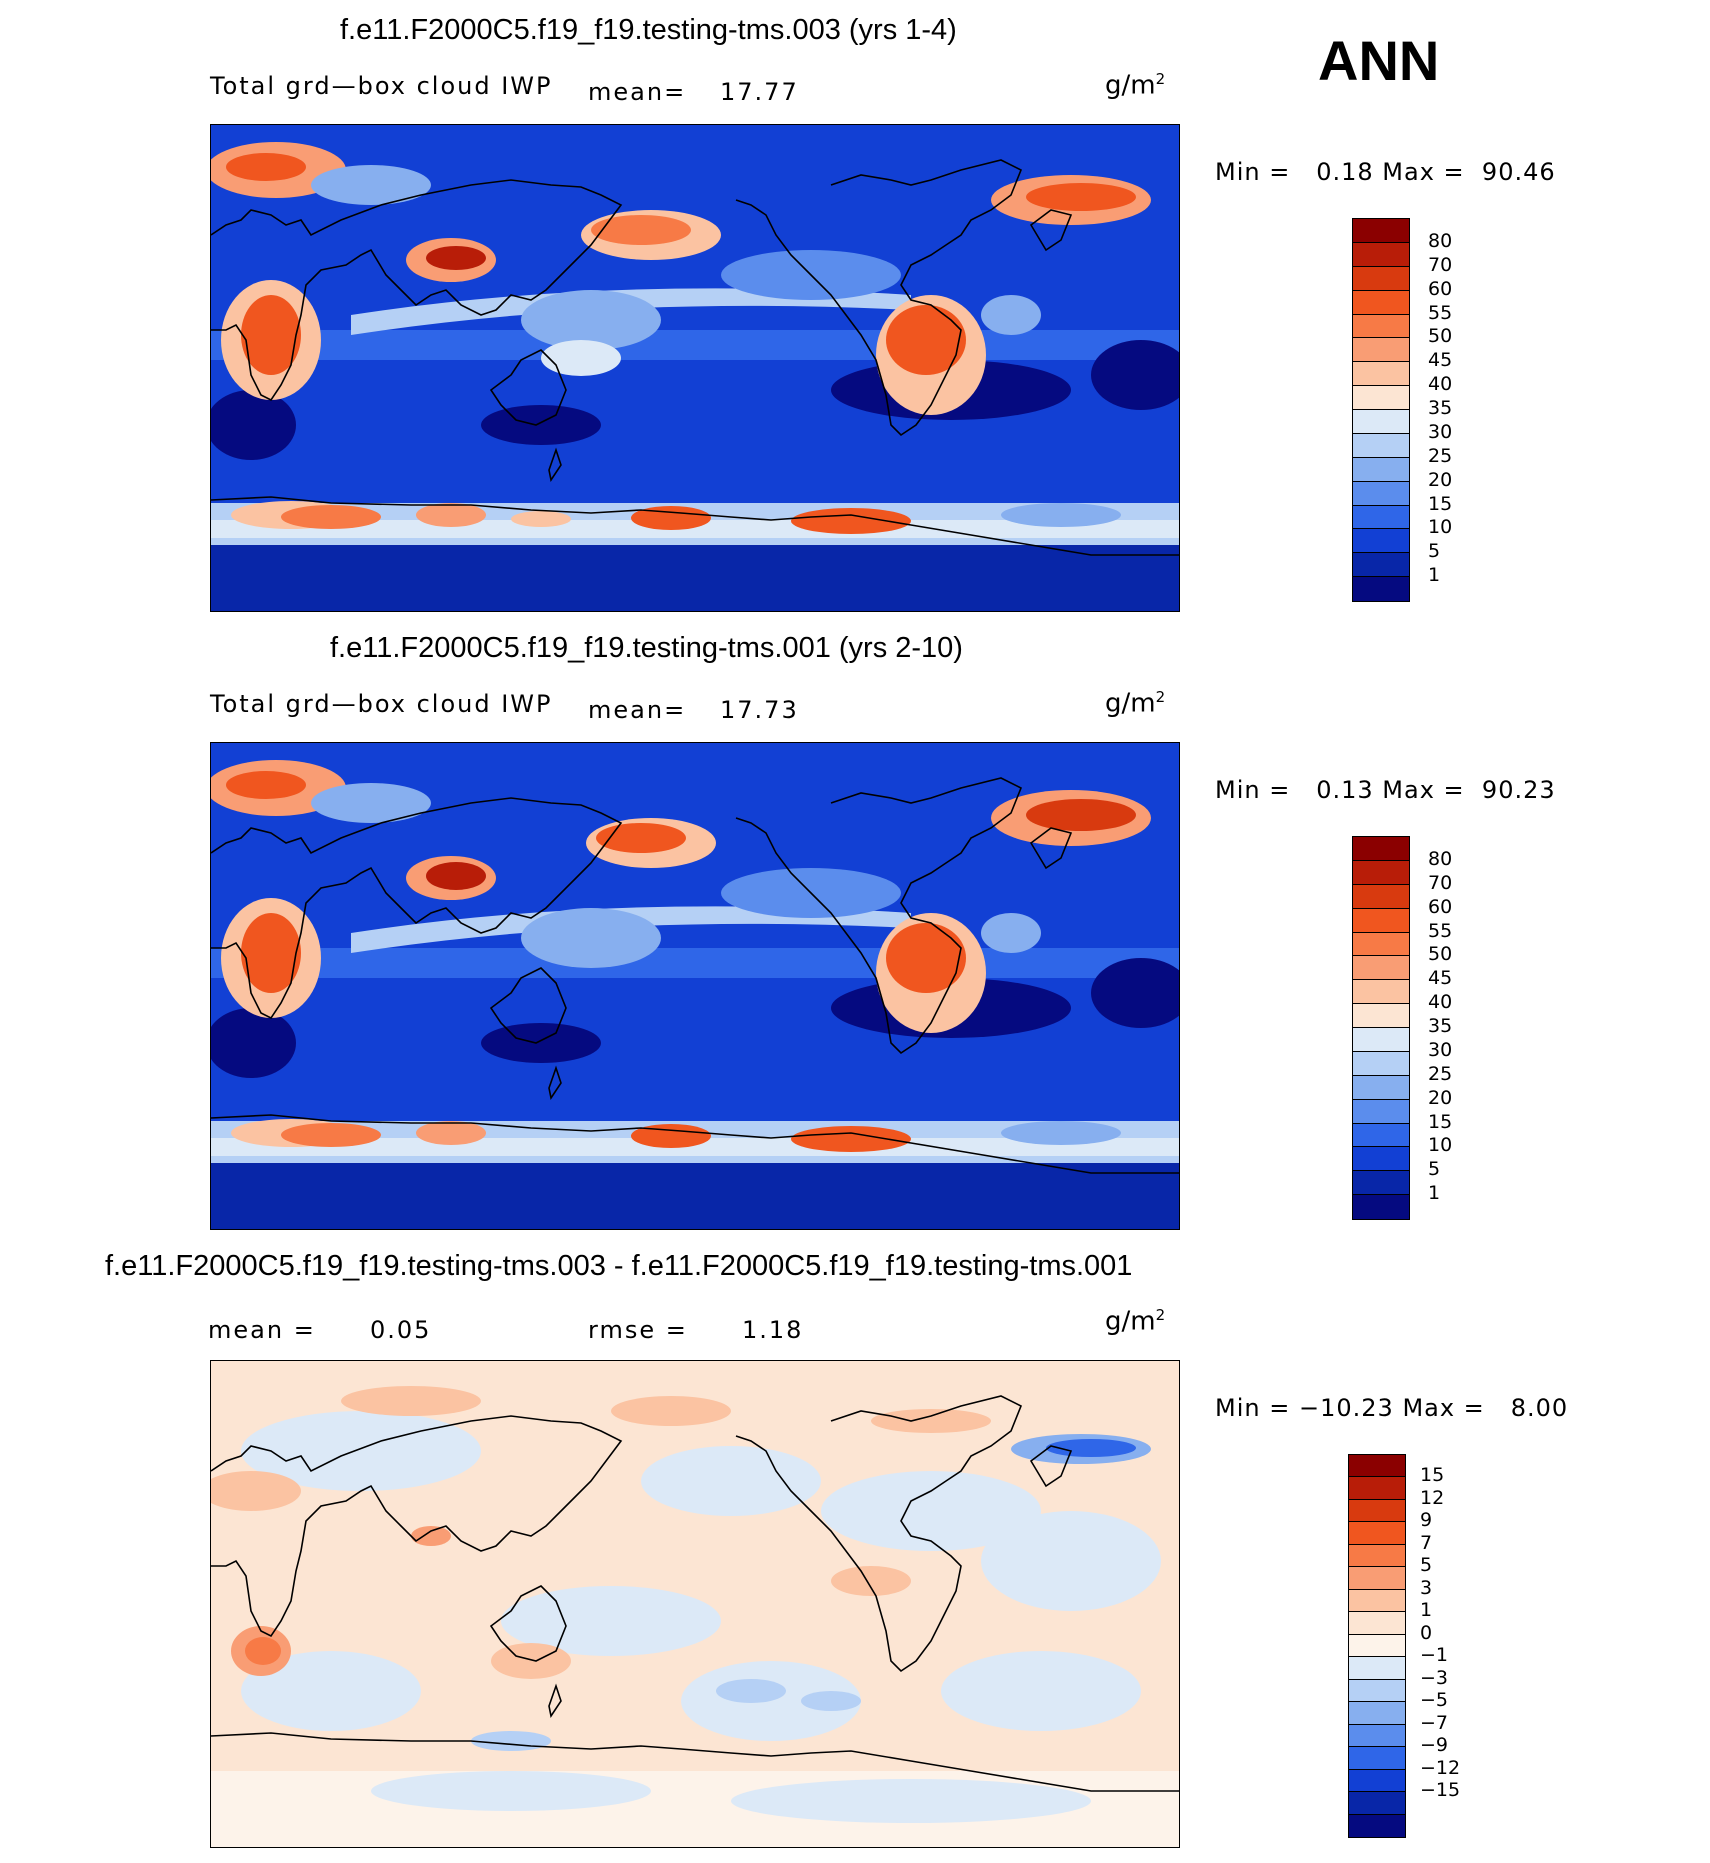 This screenshot has height=1863, width=1710. What do you see at coordinates (1426, 1587) in the screenshot?
I see `colorbar-tick-label: 3` at bounding box center [1426, 1587].